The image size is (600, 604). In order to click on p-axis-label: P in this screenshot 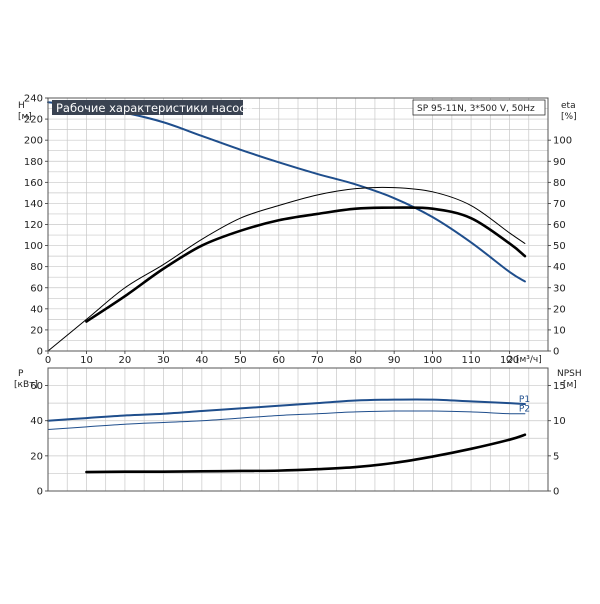, I will do `click(21, 374)`.